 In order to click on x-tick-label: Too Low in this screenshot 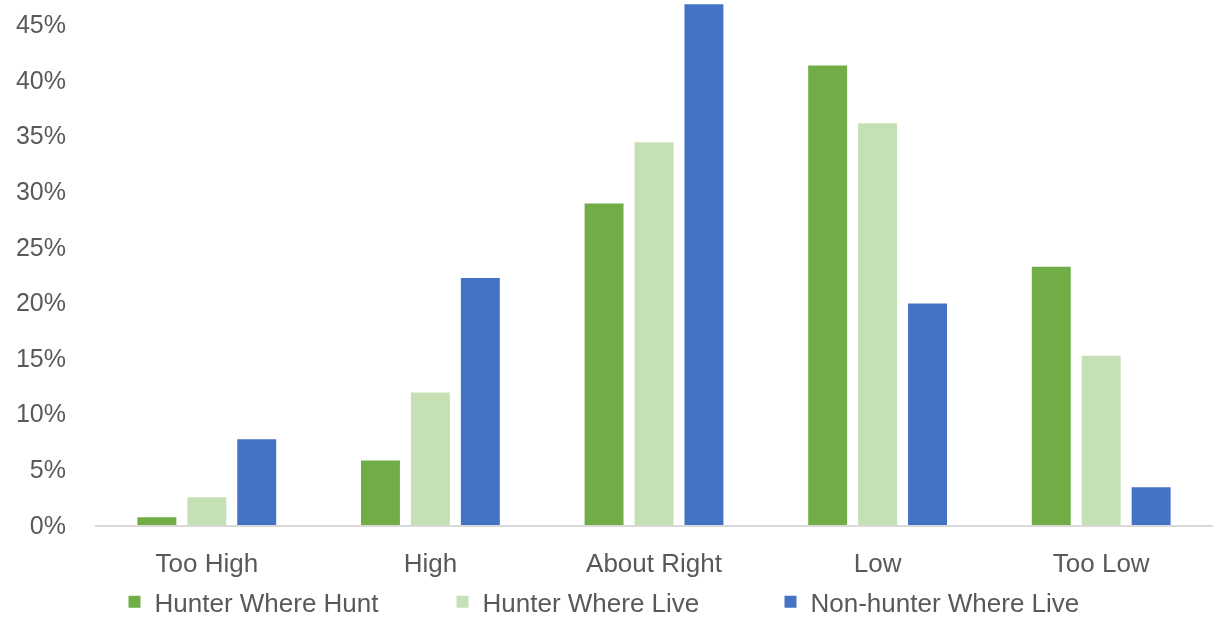, I will do `click(1101, 563)`.